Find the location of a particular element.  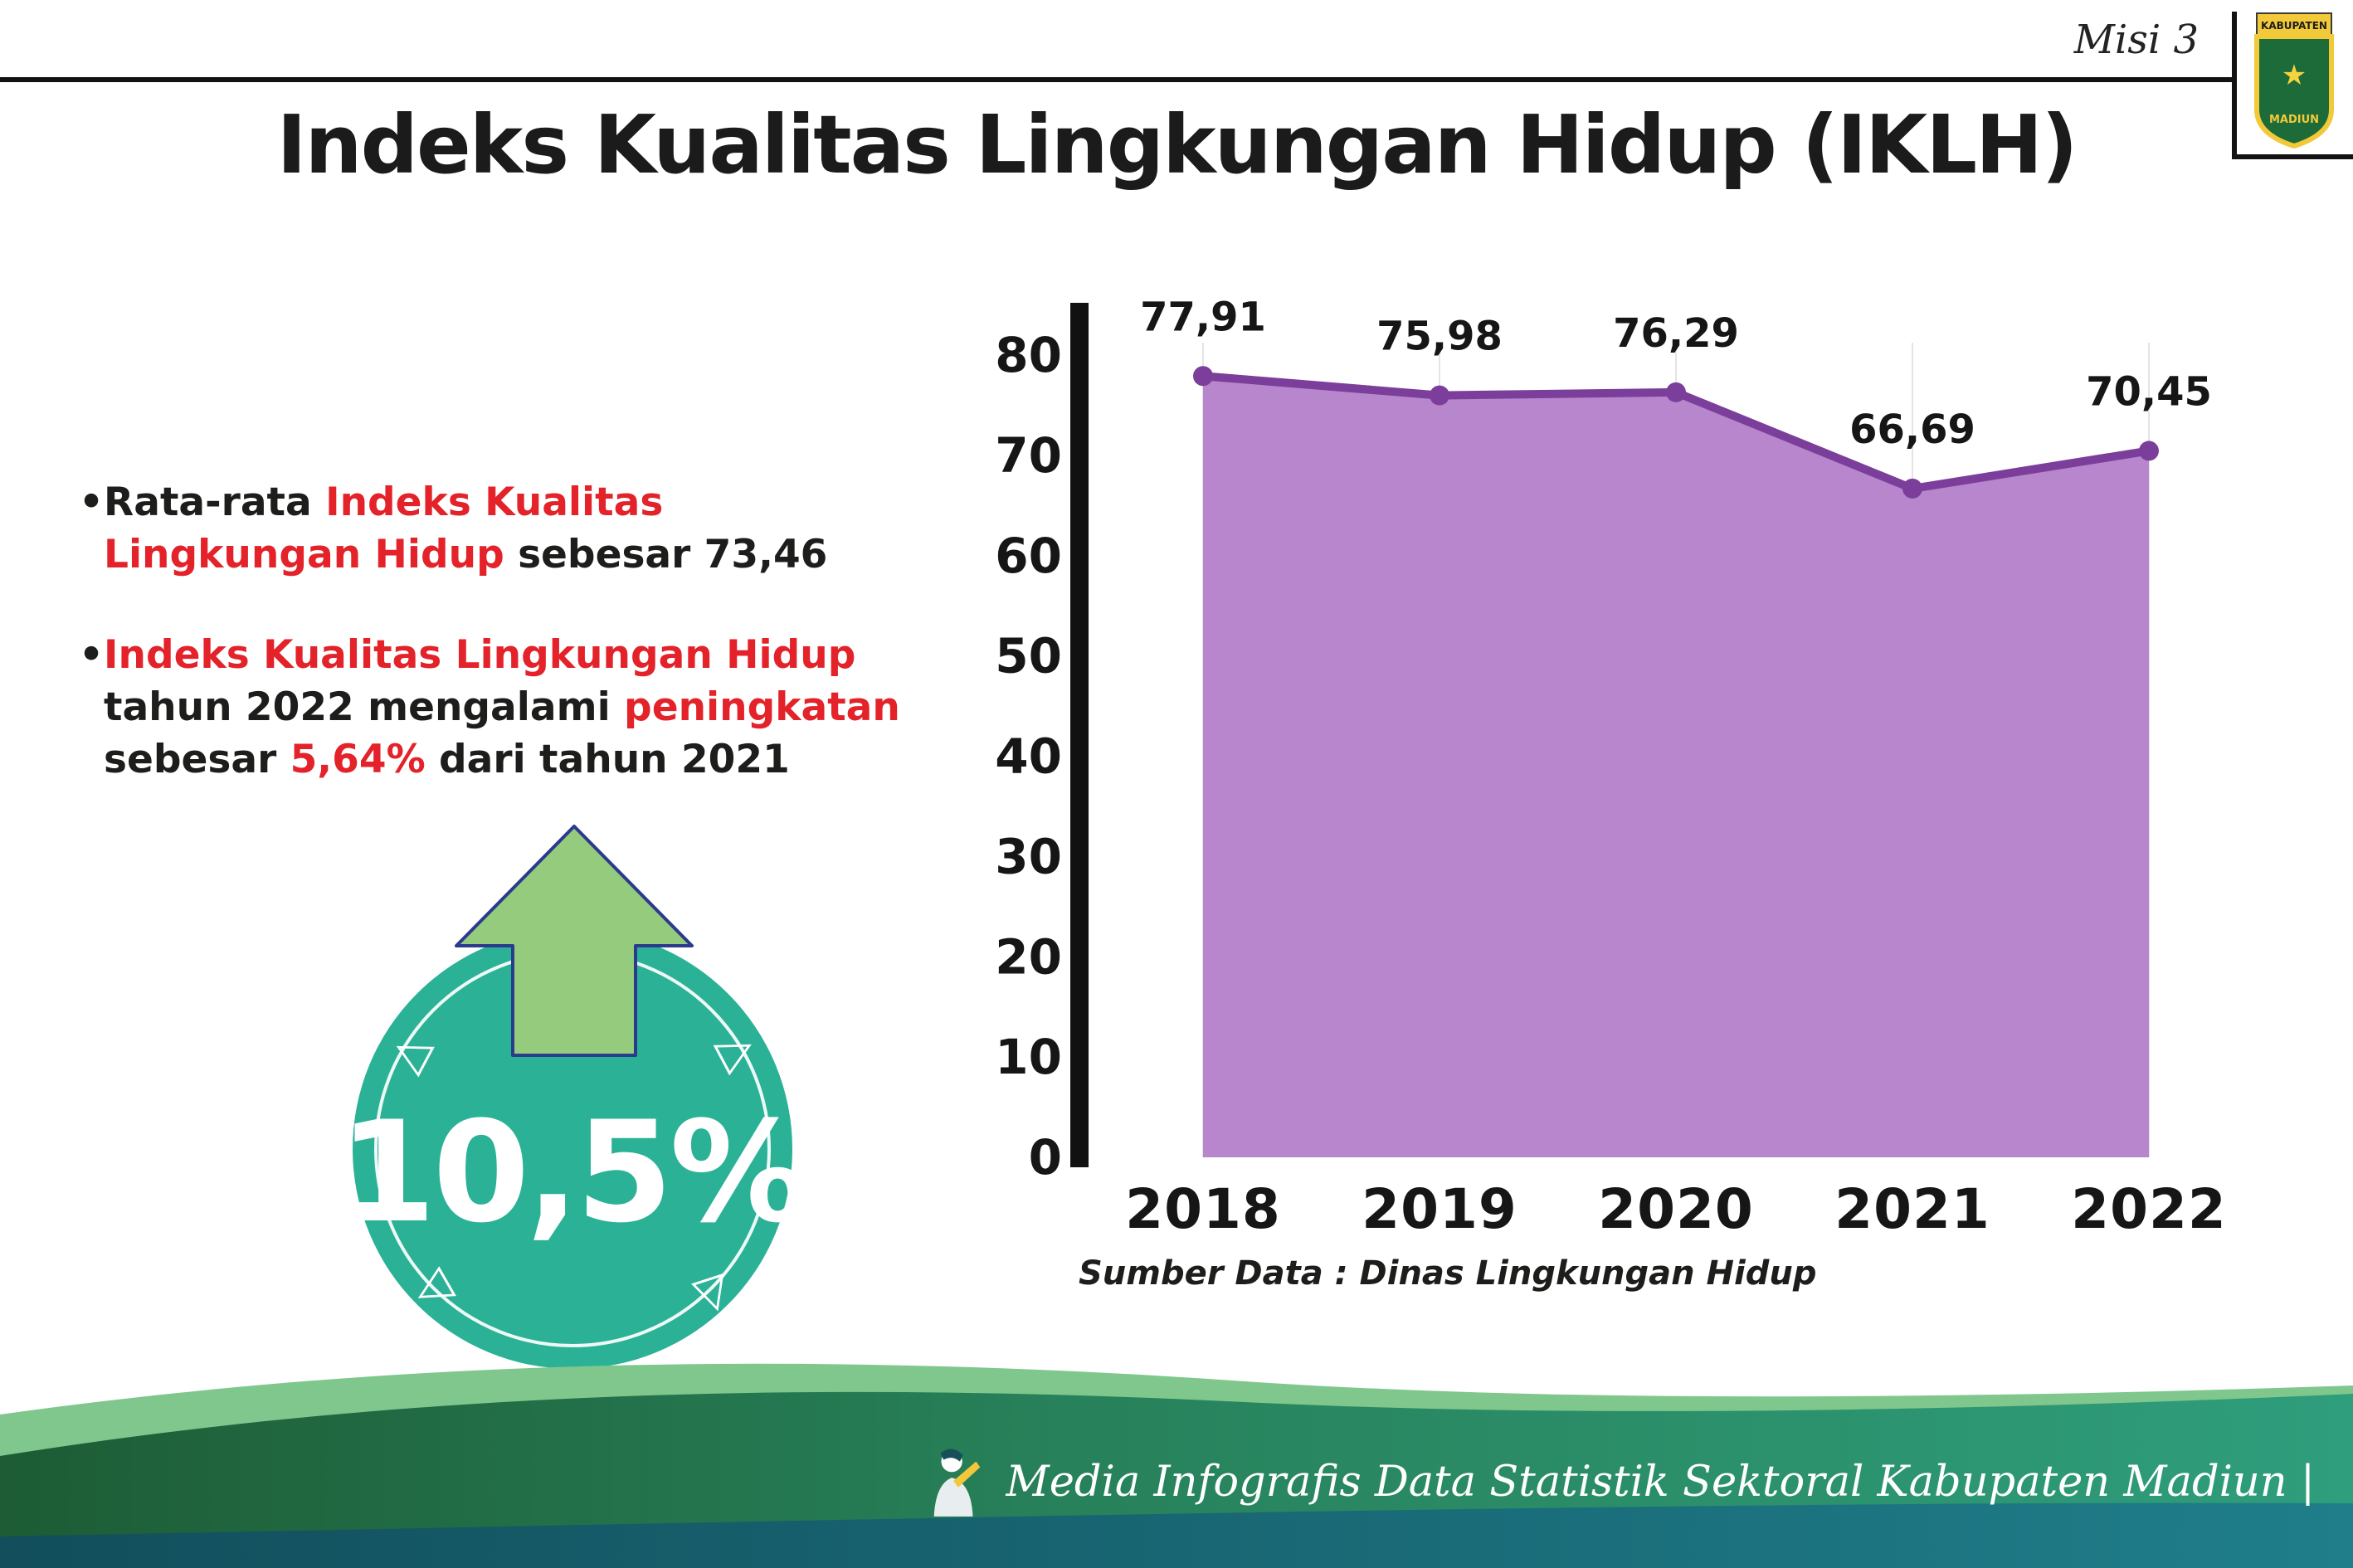

badge-value: 10,5% is located at coordinates (574, 1172).